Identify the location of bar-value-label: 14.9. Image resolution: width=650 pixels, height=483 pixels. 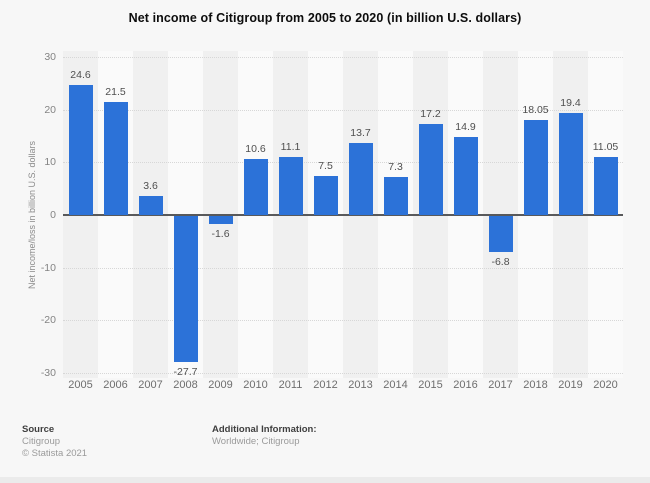
(465, 126).